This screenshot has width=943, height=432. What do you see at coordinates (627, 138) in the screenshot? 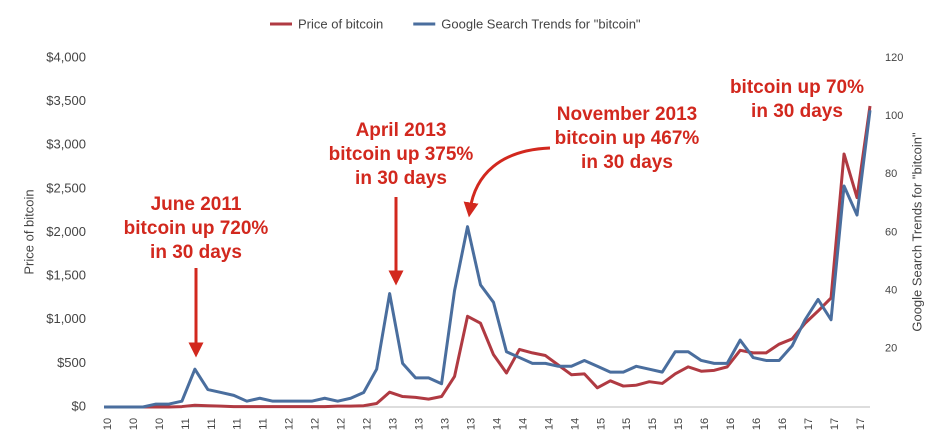
I see `annotation: bitcoin up 467%` at bounding box center [627, 138].